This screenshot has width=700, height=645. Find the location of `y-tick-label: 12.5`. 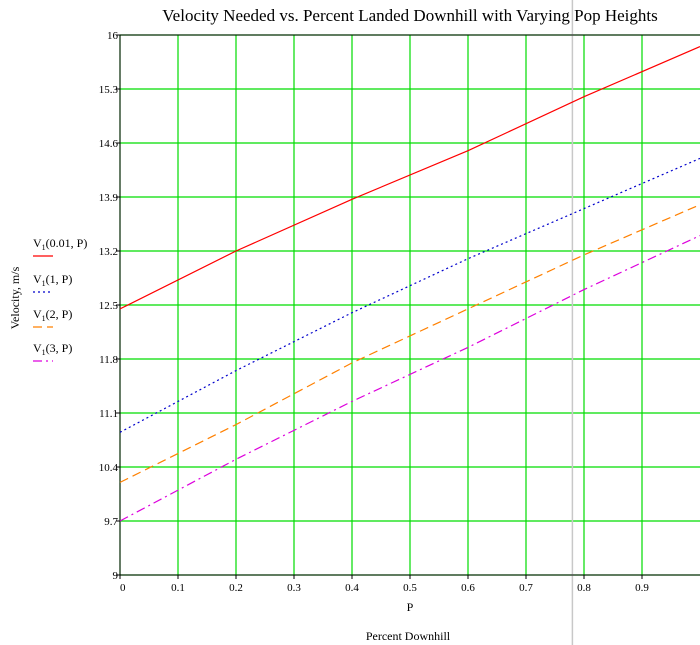

y-tick-label: 12.5 is located at coordinates (109, 306).